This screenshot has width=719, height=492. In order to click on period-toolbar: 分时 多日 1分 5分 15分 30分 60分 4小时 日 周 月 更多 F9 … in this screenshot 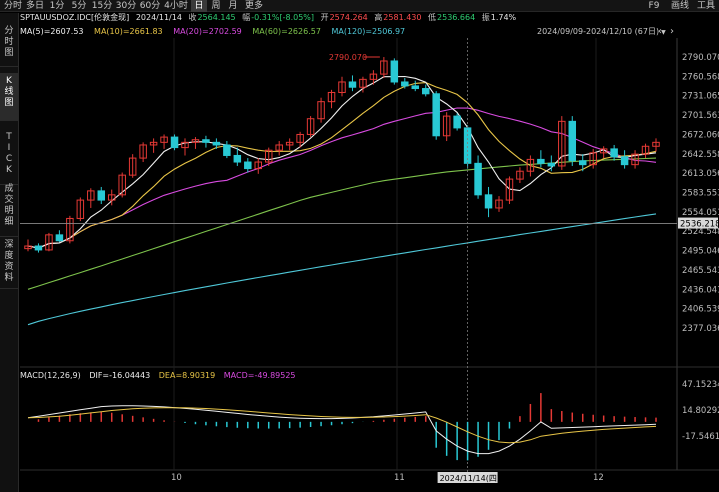, I will do `click(359, 6)`.